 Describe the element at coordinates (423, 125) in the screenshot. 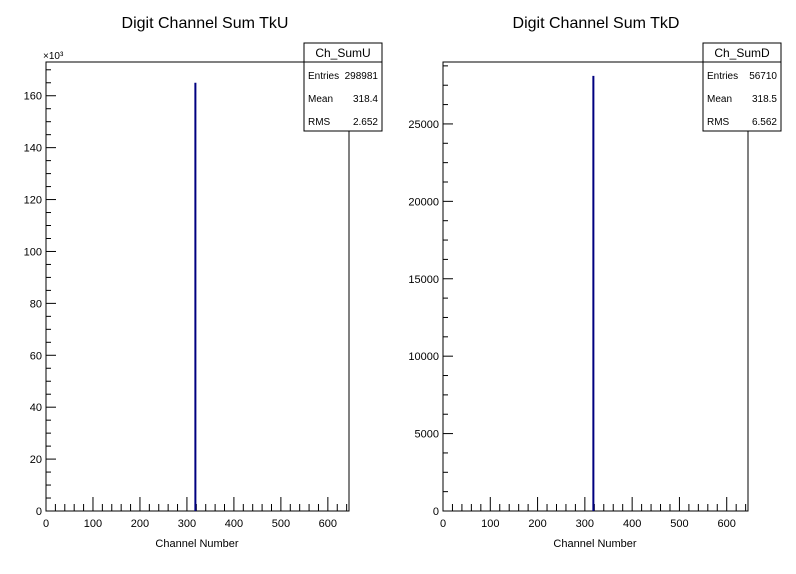

I see `y-tick-label: 25000` at that location.